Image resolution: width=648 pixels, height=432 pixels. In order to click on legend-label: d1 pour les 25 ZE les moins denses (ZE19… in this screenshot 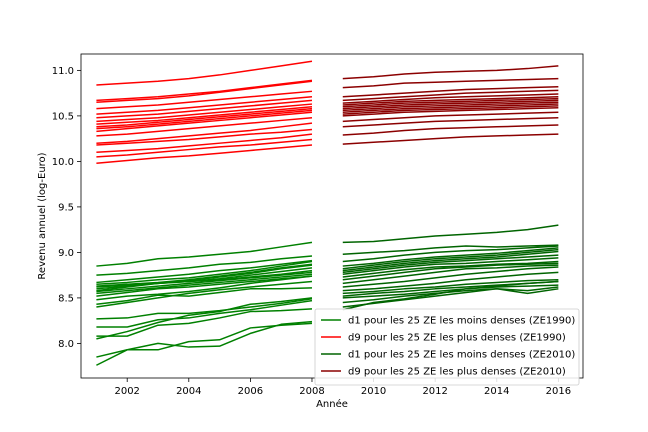, I will do `click(461, 321)`.